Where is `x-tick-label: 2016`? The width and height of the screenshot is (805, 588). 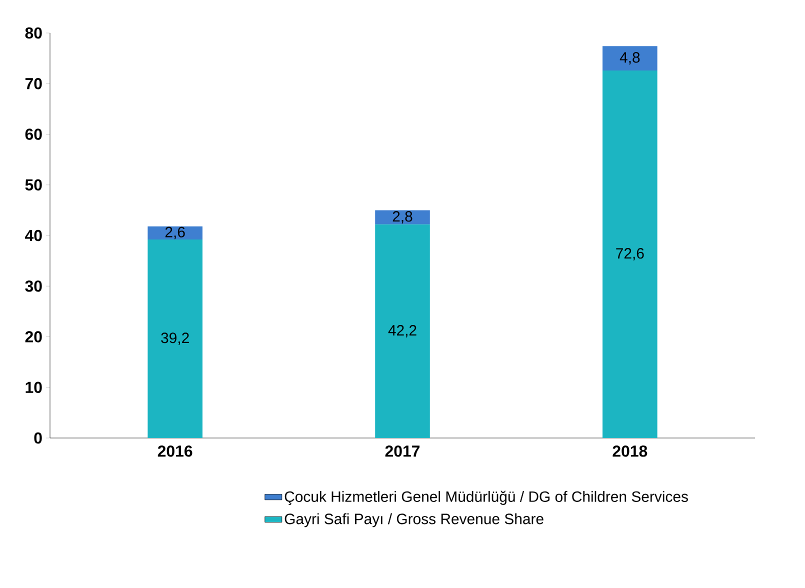 x-tick-label: 2016 is located at coordinates (175, 451).